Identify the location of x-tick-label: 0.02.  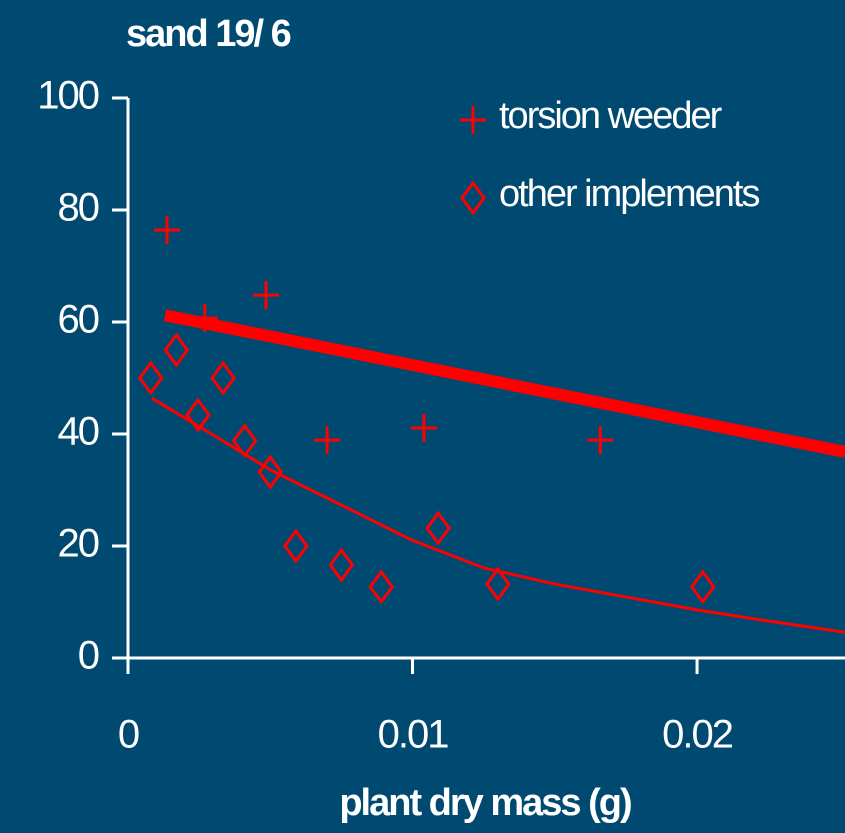
(697, 735).